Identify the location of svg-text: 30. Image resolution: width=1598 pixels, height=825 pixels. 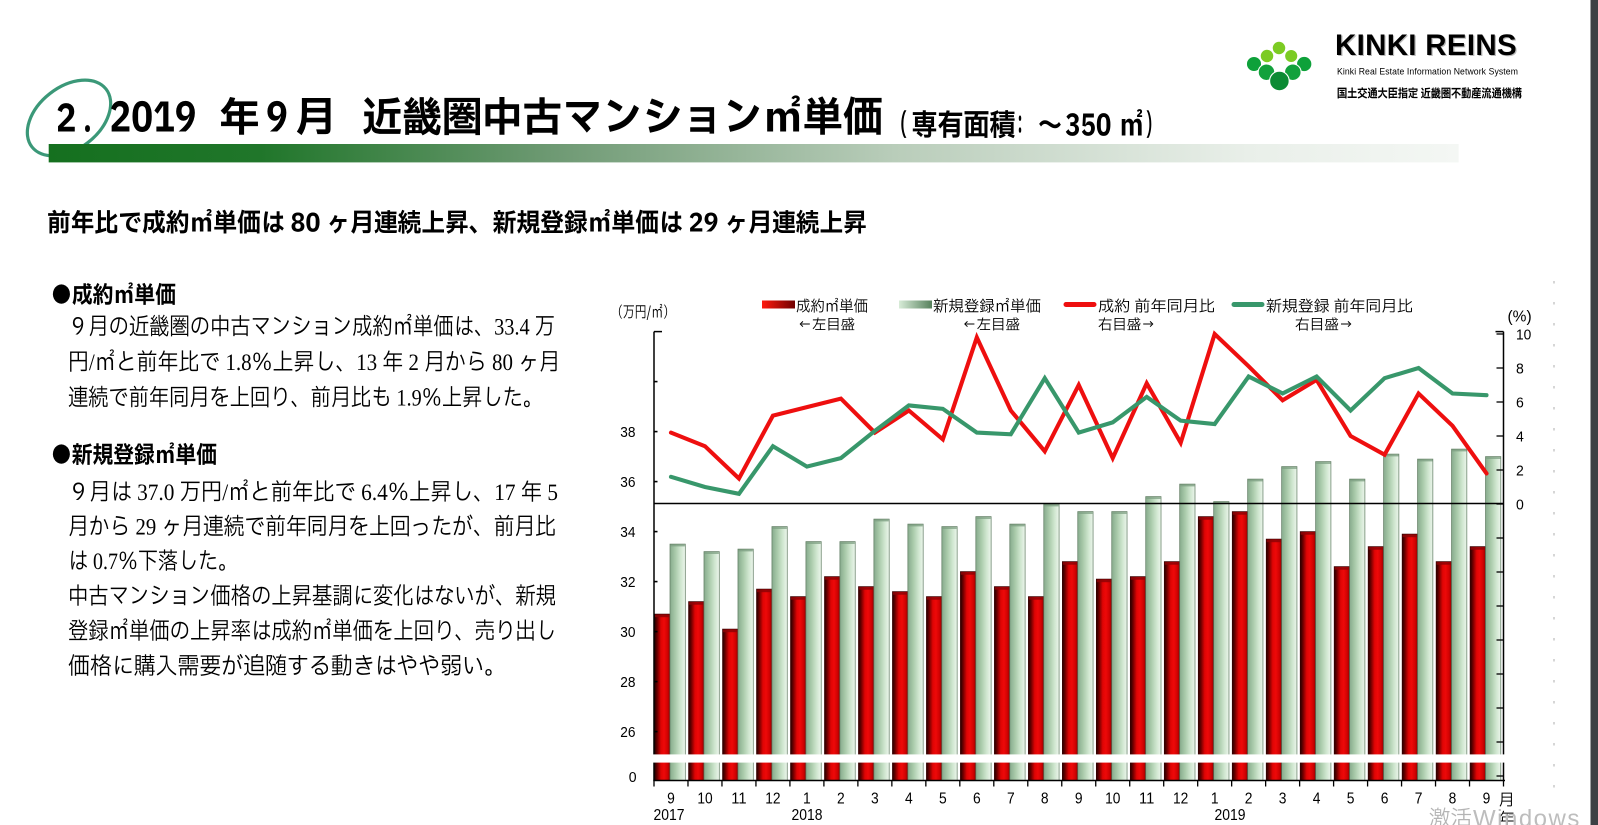
(627, 632).